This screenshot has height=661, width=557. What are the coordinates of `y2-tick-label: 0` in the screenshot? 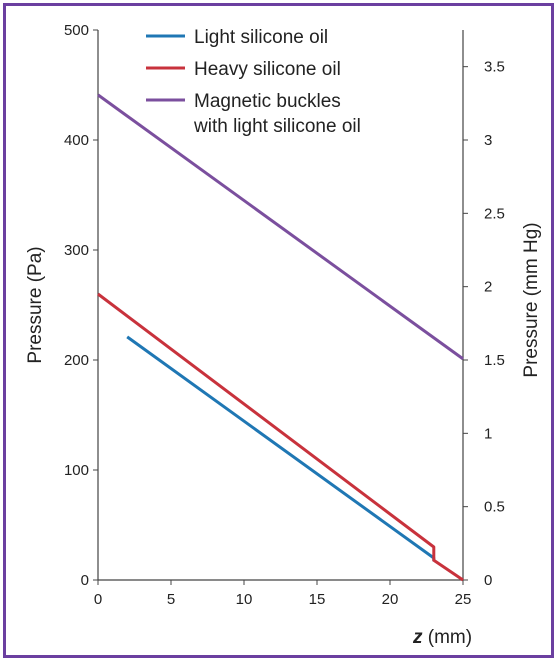 It's located at (488, 580).